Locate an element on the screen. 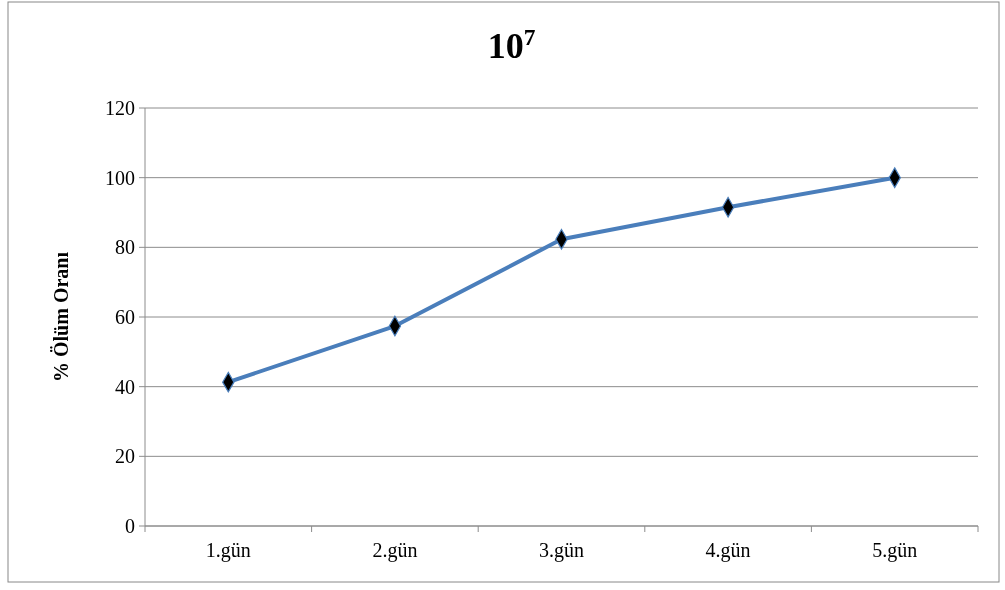 The image size is (1005, 590). y-tick-label: 60 is located at coordinates (125, 317).